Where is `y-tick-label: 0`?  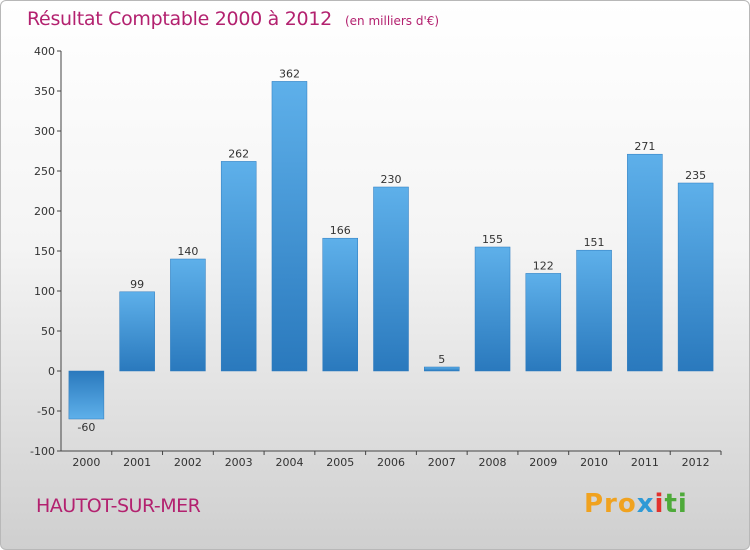
y-tick-label: 0 is located at coordinates (51, 371).